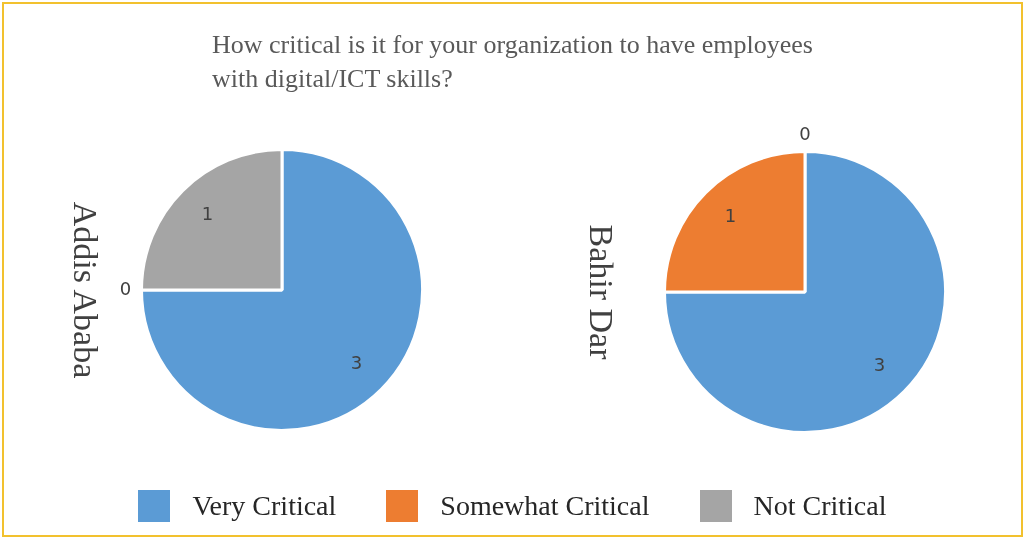  What do you see at coordinates (84, 290) in the screenshot?
I see `slice-label: Addis Ababa` at bounding box center [84, 290].